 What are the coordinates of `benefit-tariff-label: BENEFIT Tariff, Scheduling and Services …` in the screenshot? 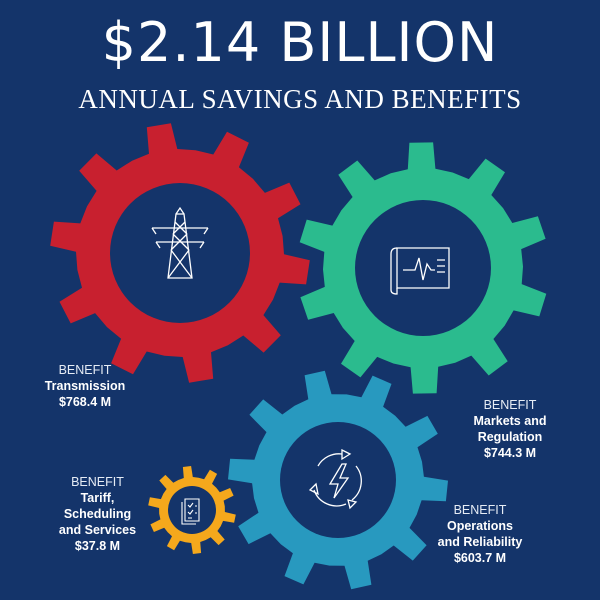 It's located at (97, 514).